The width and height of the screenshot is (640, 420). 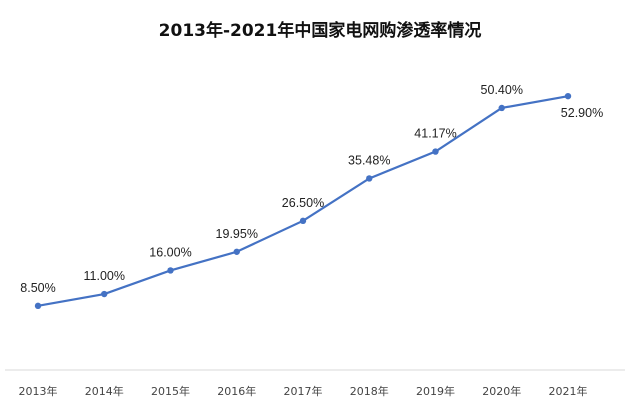 I want to click on x-tick-label: 2021年, so click(x=568, y=391).